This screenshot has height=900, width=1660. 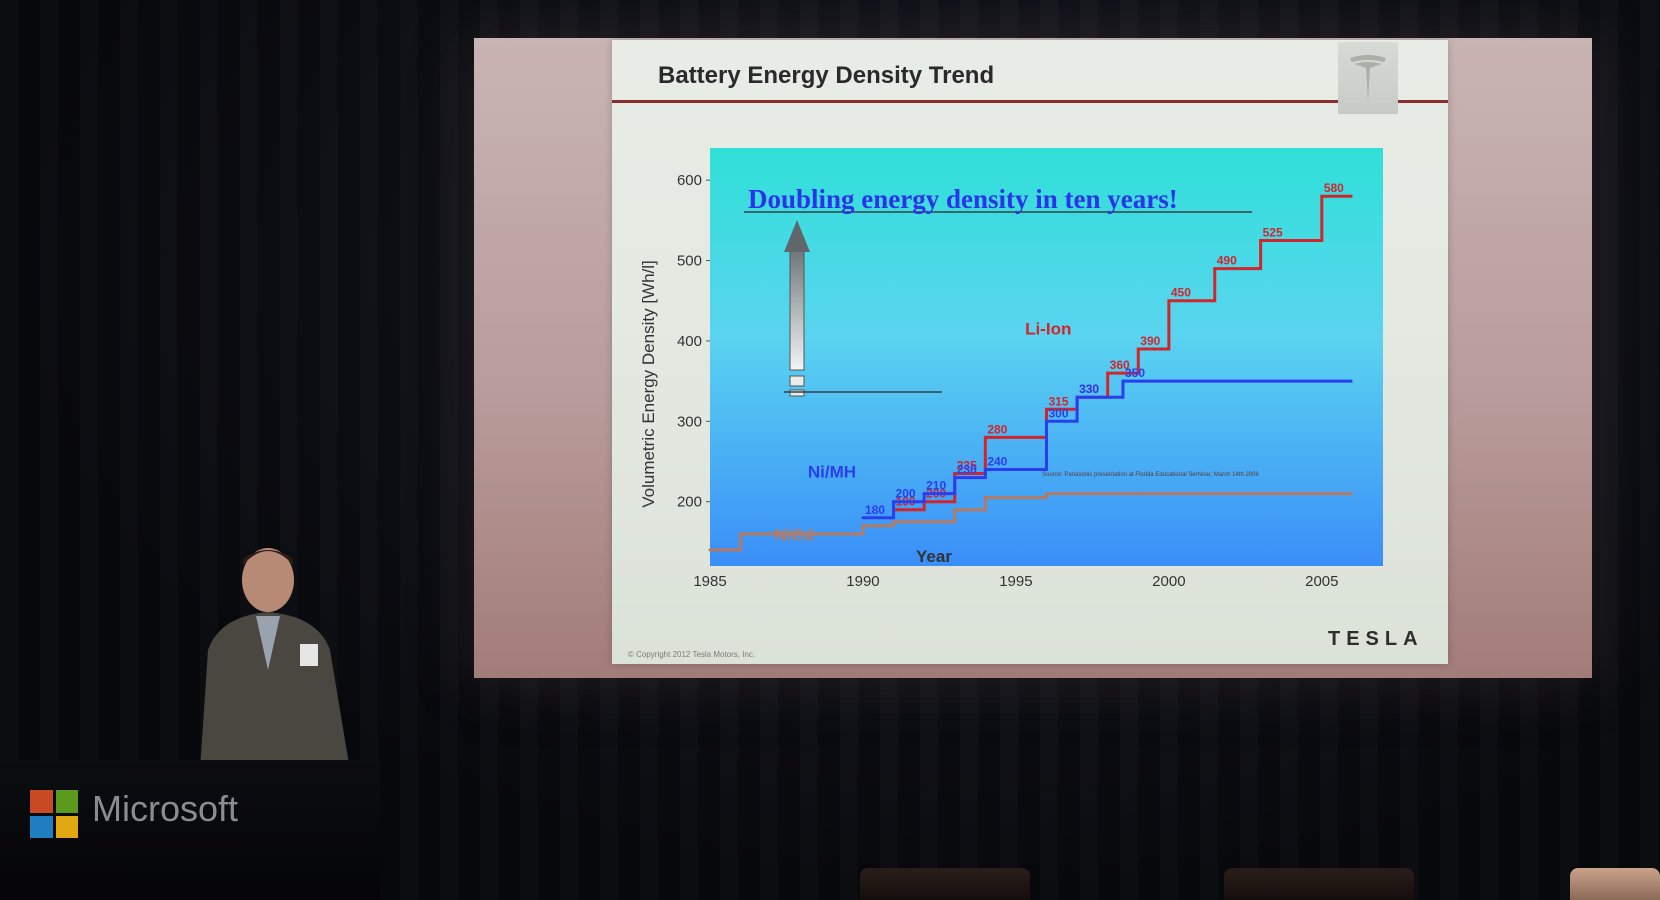 What do you see at coordinates (1135, 373) in the screenshot?
I see `data-label: 350` at bounding box center [1135, 373].